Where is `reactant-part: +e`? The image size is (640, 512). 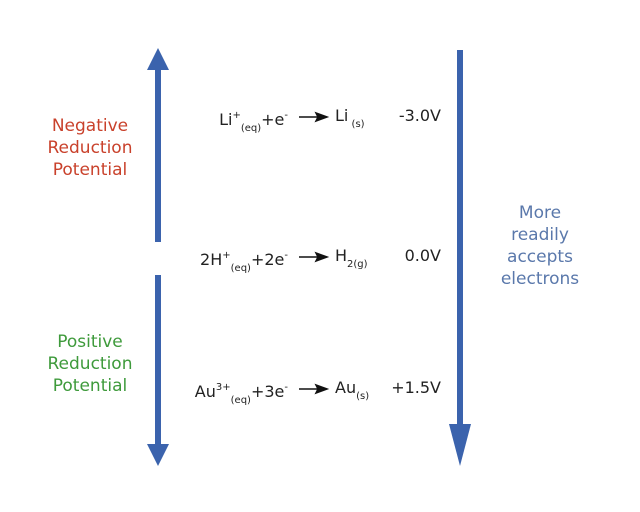
reactant-part: +e is located at coordinates (273, 119).